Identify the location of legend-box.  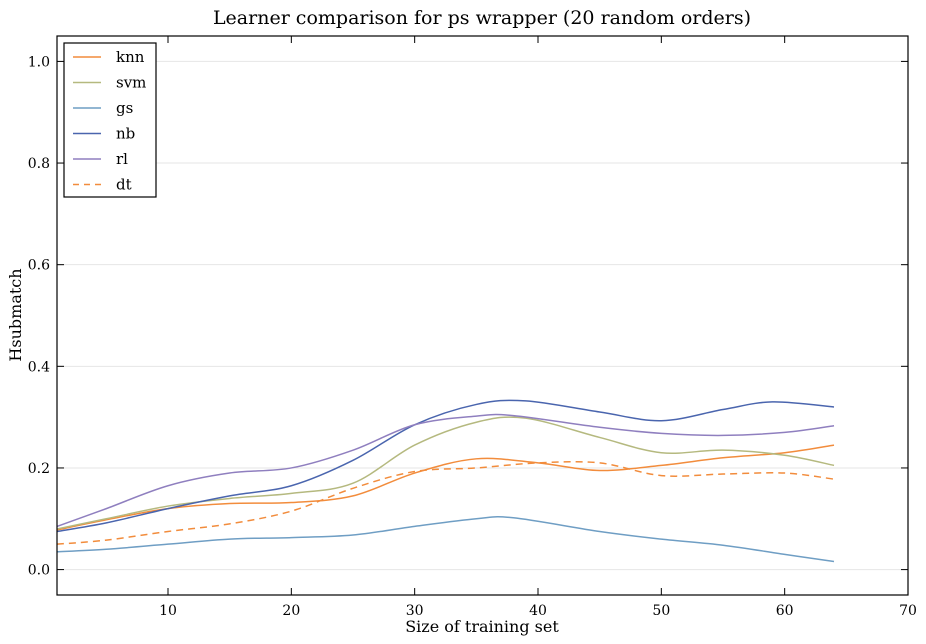
(110, 120).